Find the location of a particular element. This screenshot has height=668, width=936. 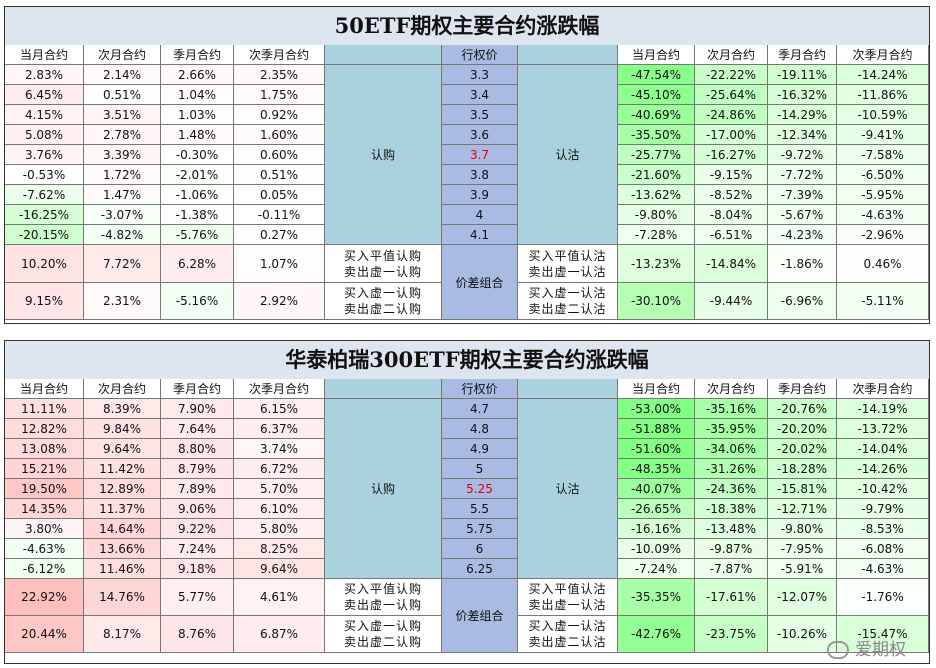

call-change-cell: 1.48% is located at coordinates (197, 135).